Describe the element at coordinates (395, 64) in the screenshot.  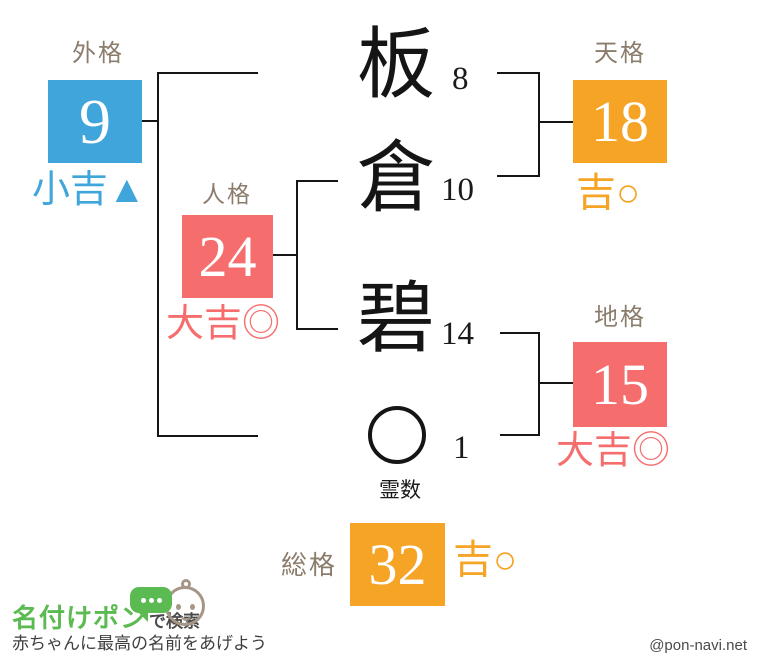
I see `name-char-1: 板` at that location.